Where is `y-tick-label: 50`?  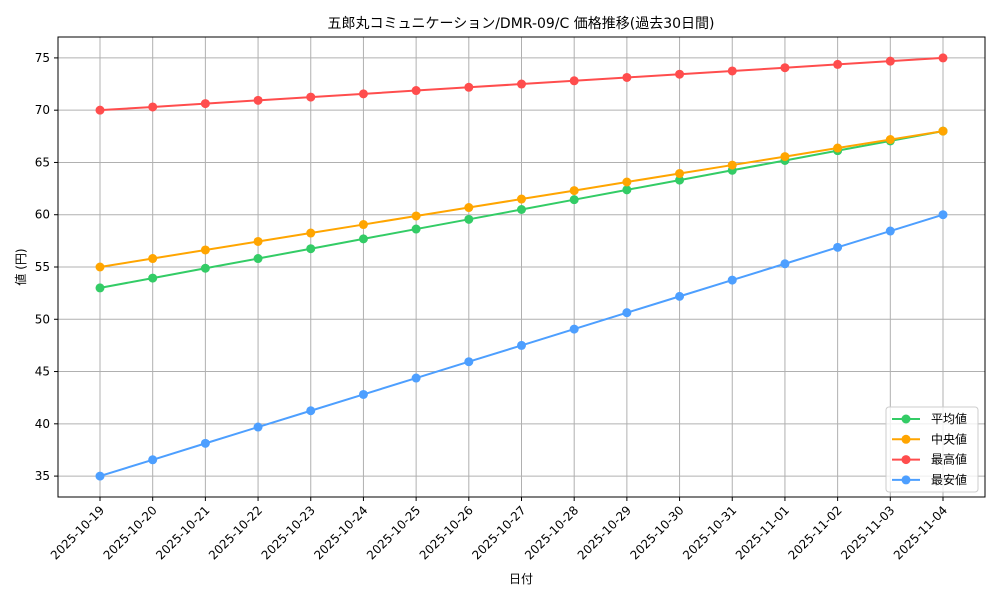
y-tick-label: 50 is located at coordinates (42, 319).